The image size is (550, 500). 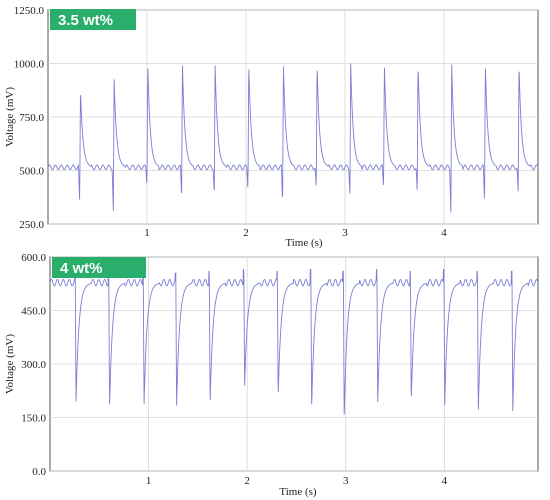 I want to click on y-tick-label: 1250.0, so click(x=29, y=11).